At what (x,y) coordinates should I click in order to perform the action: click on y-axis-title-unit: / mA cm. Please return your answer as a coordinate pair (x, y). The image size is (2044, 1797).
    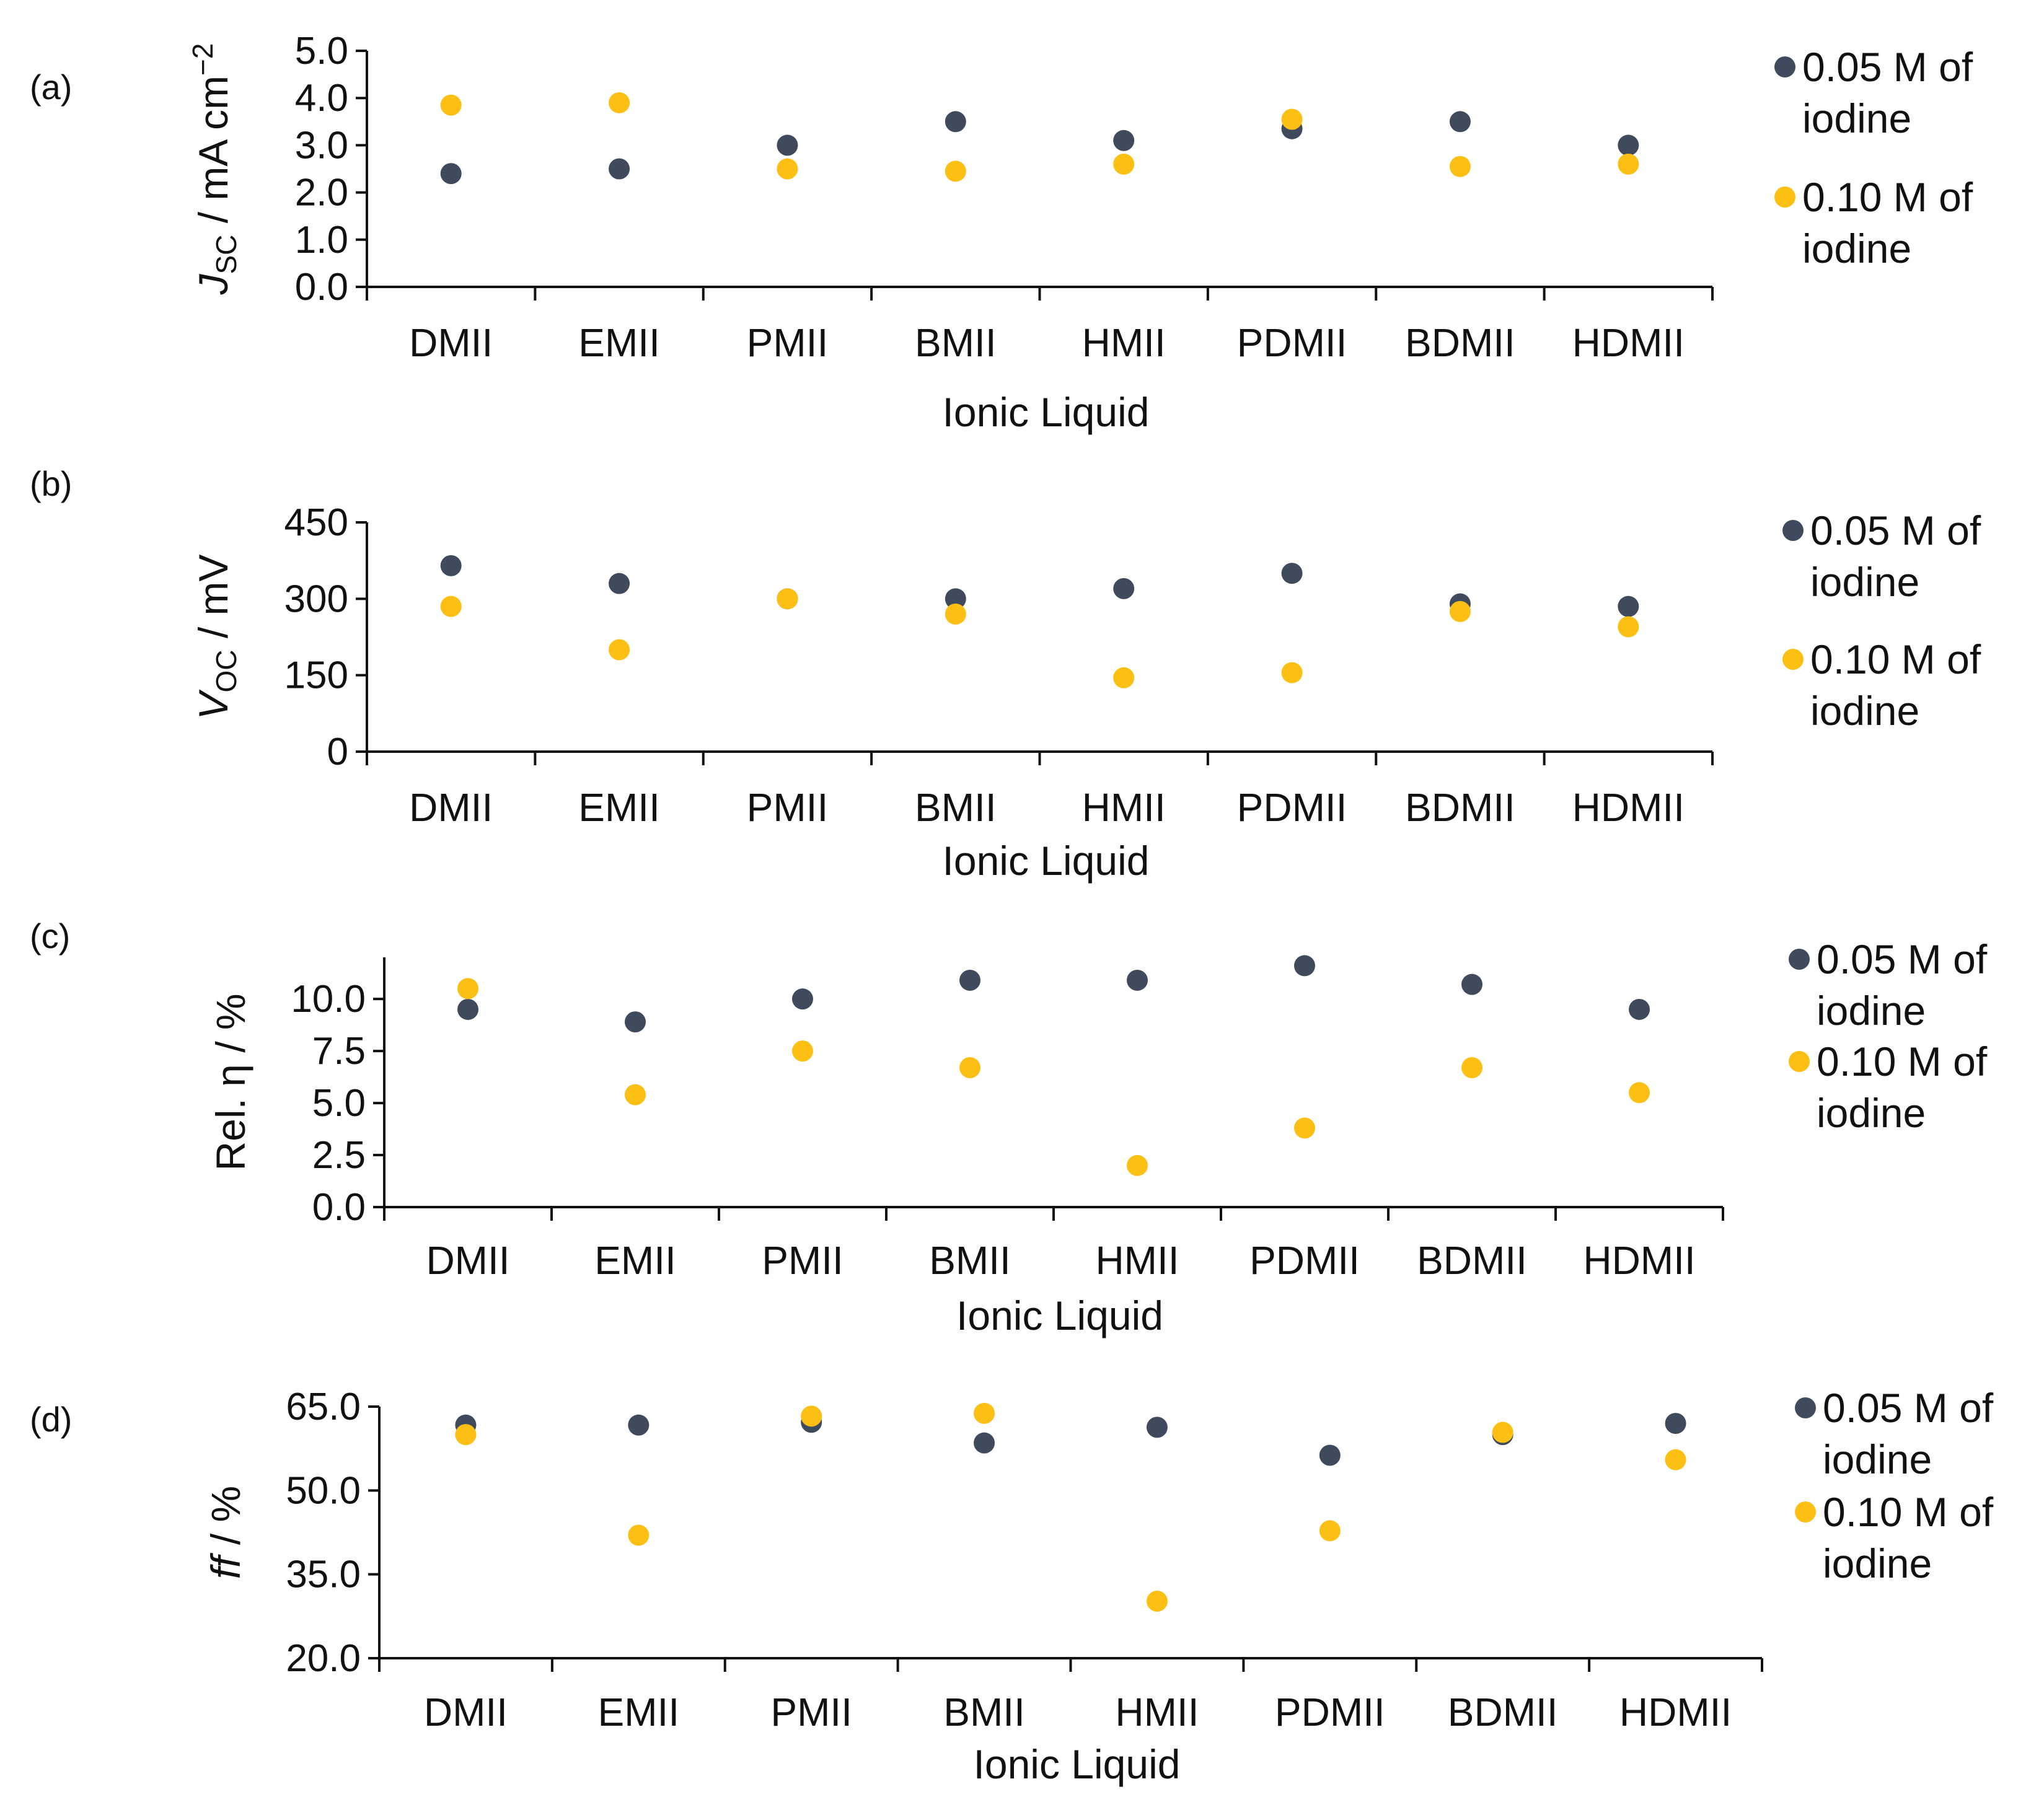
    Looking at the image, I should click on (213, 155).